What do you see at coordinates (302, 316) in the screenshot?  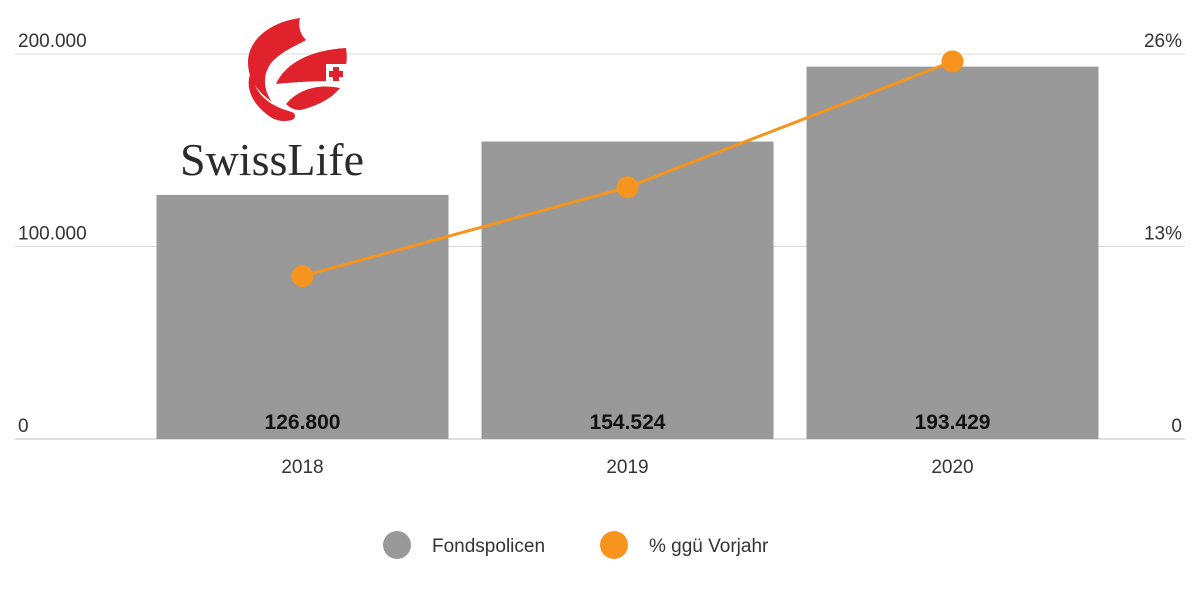 I see `bar` at bounding box center [302, 316].